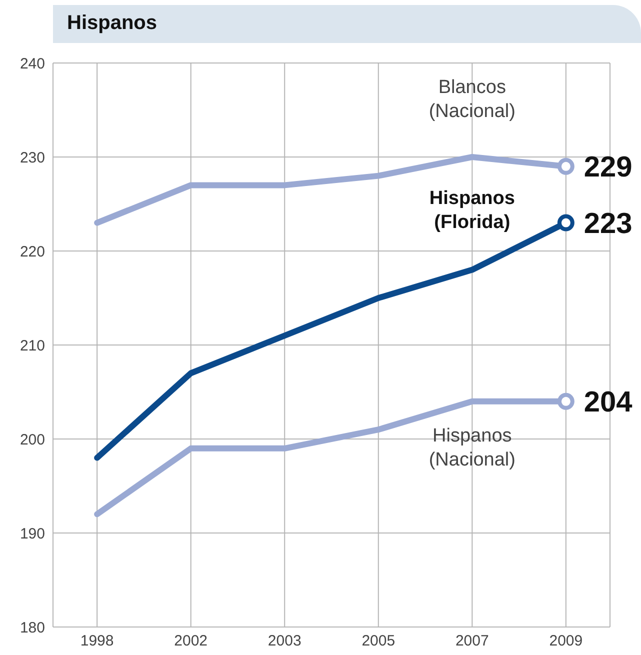 Image resolution: width=641 pixels, height=655 pixels. I want to click on x-tick-label: 2009, so click(566, 641).